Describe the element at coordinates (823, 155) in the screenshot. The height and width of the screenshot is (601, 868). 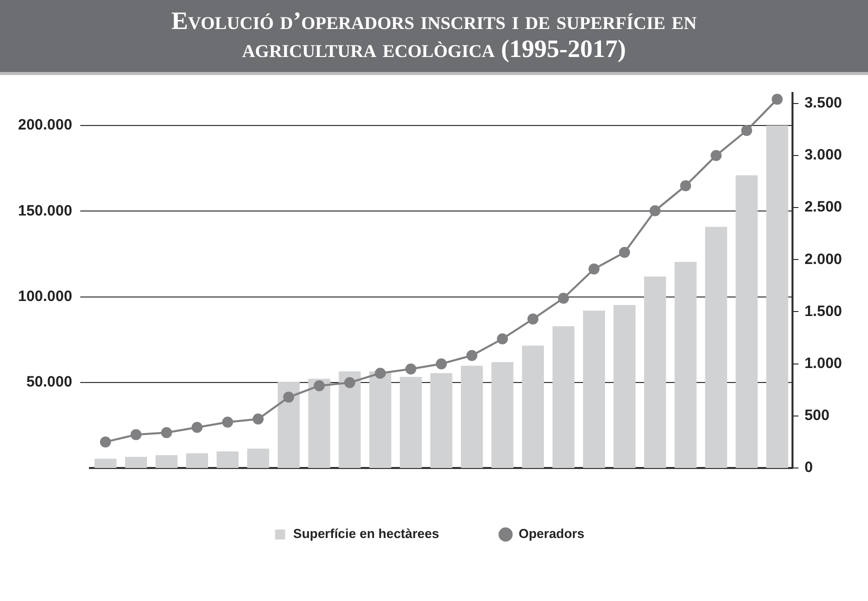
I see `y2-tick-label: 3.000` at that location.